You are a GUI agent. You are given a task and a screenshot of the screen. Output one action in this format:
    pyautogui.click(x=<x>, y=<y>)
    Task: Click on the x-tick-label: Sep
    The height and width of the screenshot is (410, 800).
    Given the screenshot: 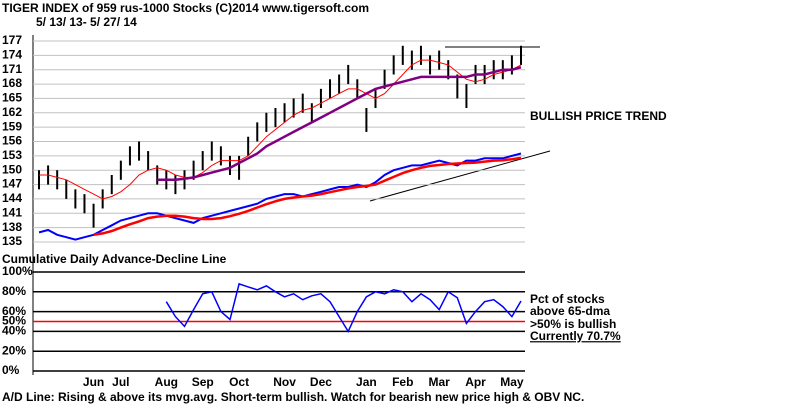 What is the action you would take?
    pyautogui.click(x=203, y=382)
    